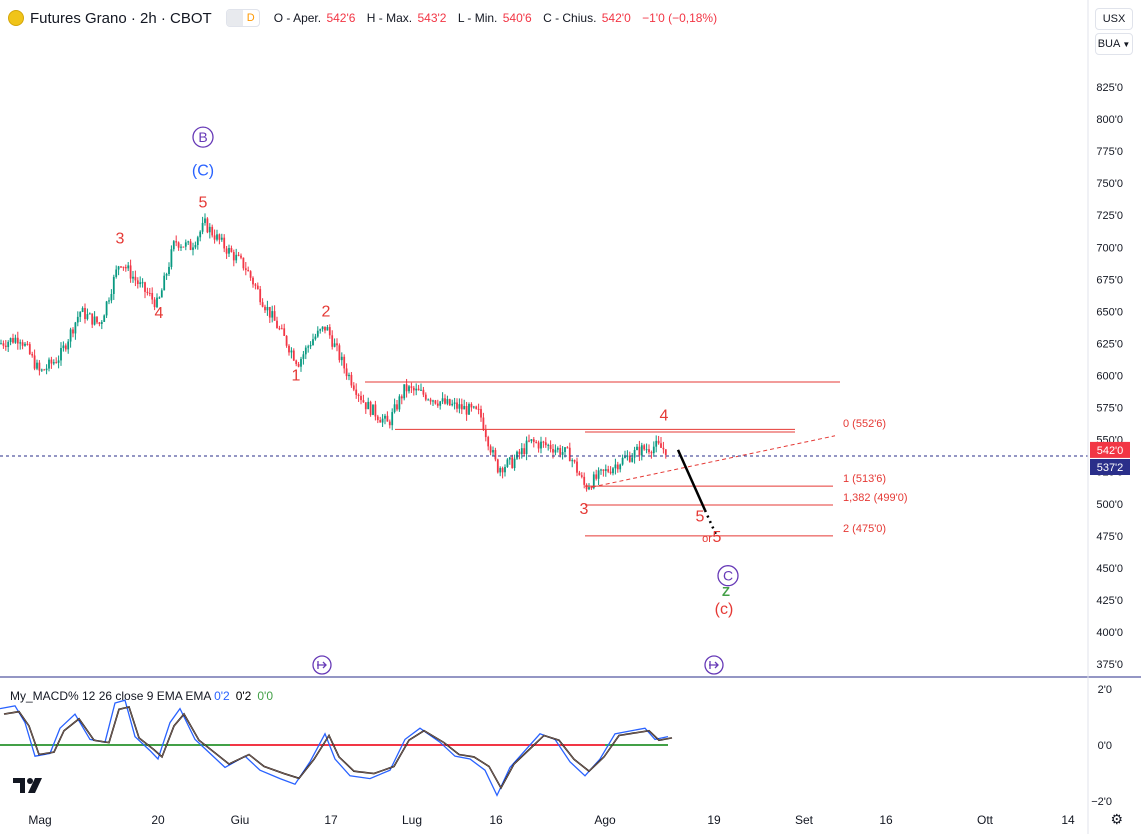 The width and height of the screenshot is (1141, 834). What do you see at coordinates (1109, 120) in the screenshot?
I see `y-tick-label: 800'0` at bounding box center [1109, 120].